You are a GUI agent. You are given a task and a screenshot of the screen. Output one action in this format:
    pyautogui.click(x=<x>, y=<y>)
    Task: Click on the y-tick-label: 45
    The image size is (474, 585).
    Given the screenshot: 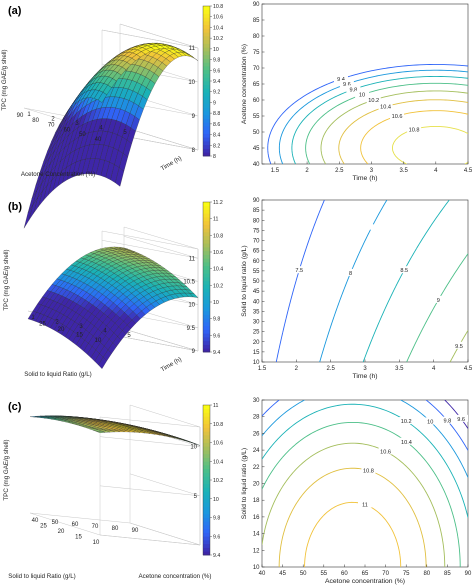 What is the action you would take?
    pyautogui.click(x=256, y=292)
    